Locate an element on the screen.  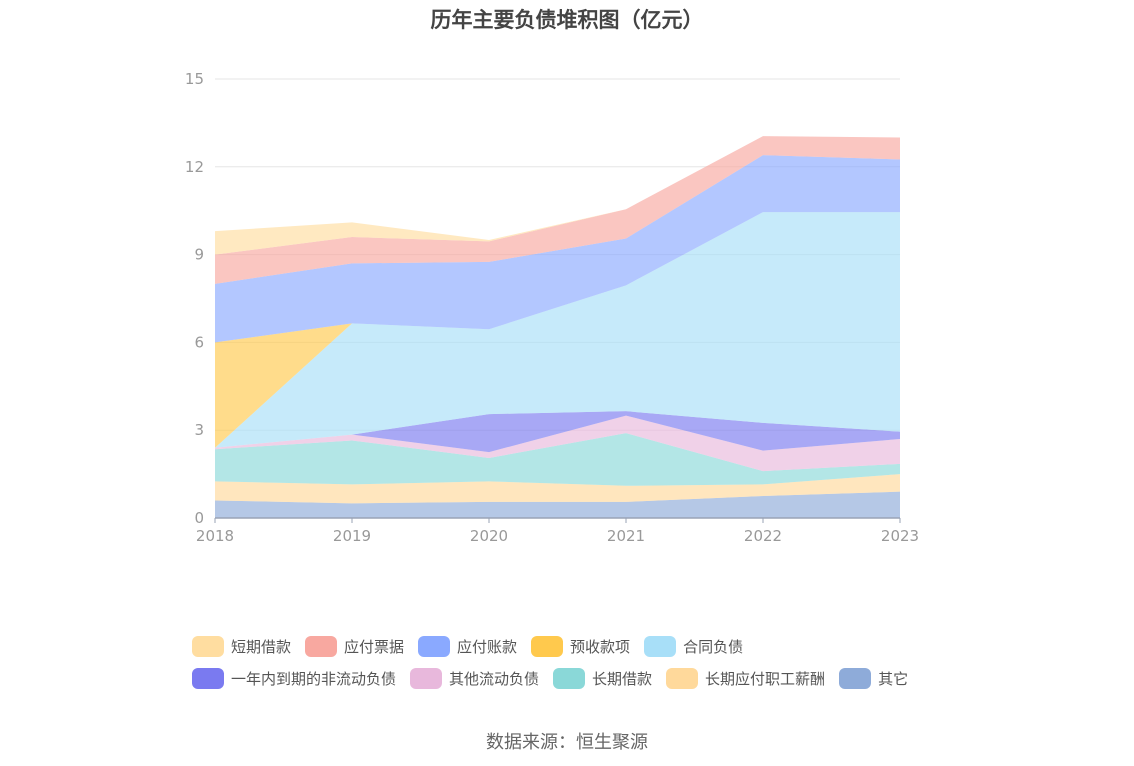
legend-item: 合同负债 is located at coordinates (694, 646).